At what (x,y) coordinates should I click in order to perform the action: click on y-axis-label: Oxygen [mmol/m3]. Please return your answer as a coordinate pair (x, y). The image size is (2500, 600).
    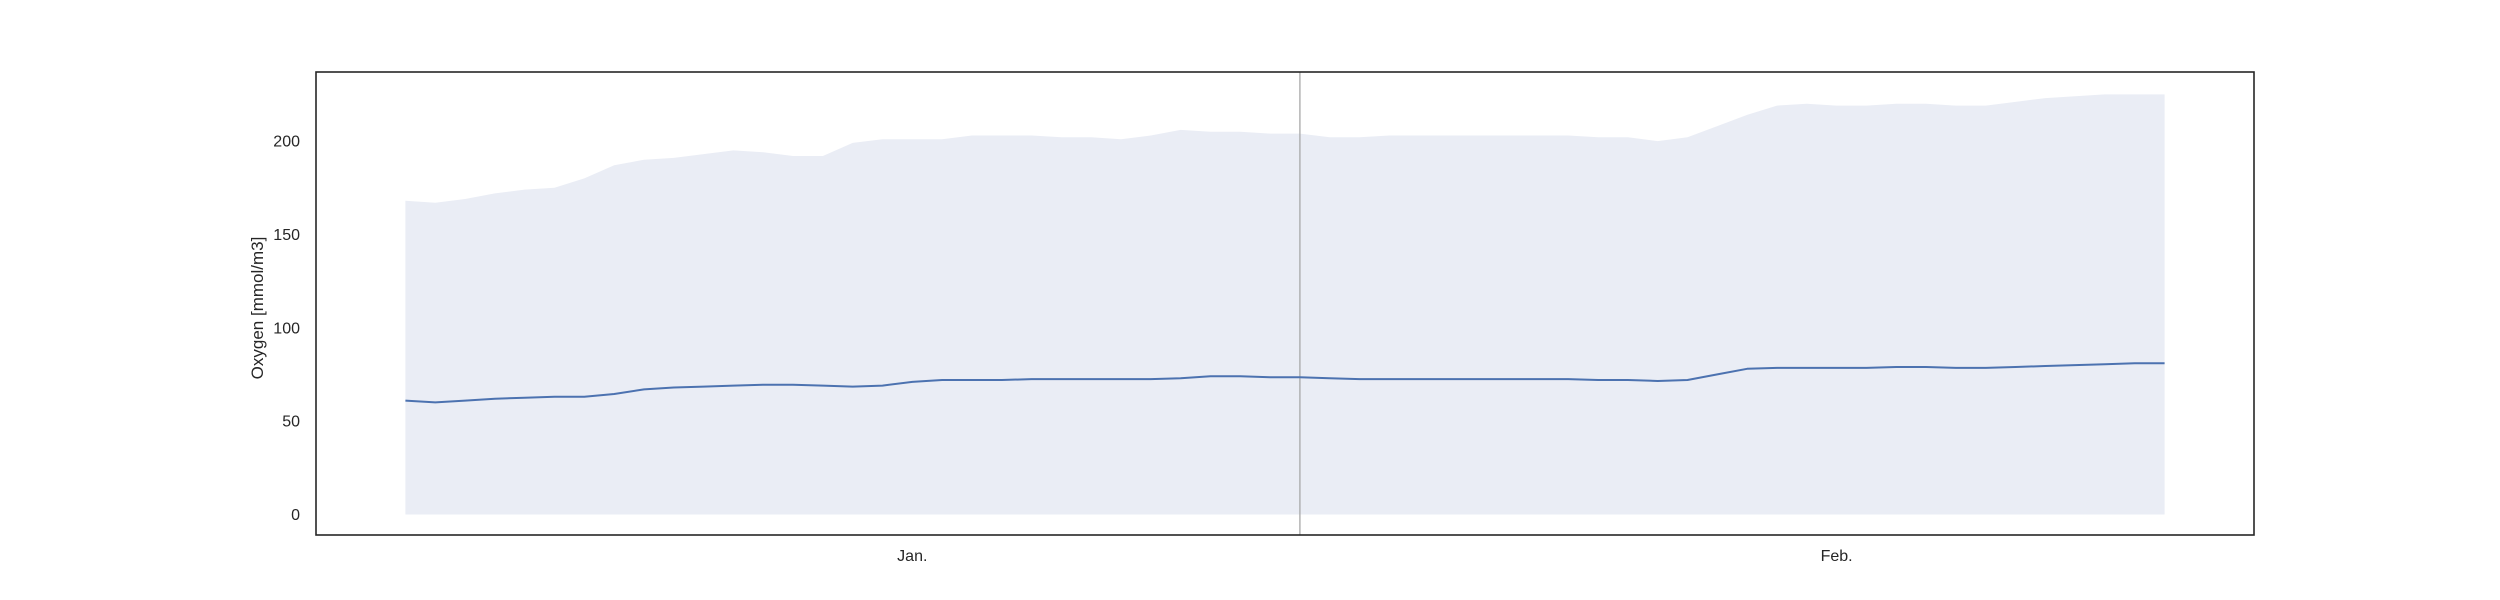
    Looking at the image, I should click on (257, 308).